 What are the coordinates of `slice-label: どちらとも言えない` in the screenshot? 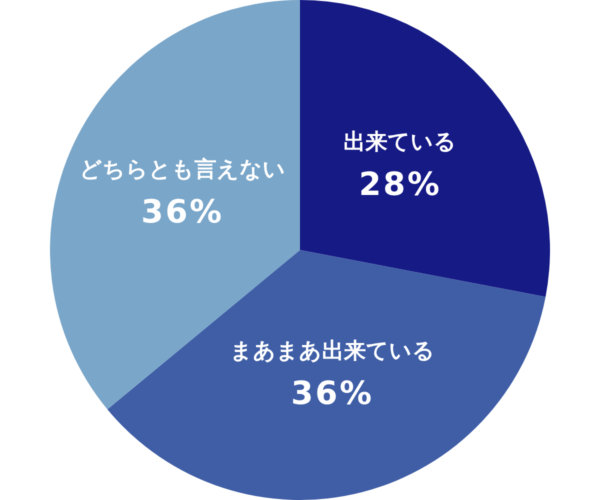 It's located at (182, 169).